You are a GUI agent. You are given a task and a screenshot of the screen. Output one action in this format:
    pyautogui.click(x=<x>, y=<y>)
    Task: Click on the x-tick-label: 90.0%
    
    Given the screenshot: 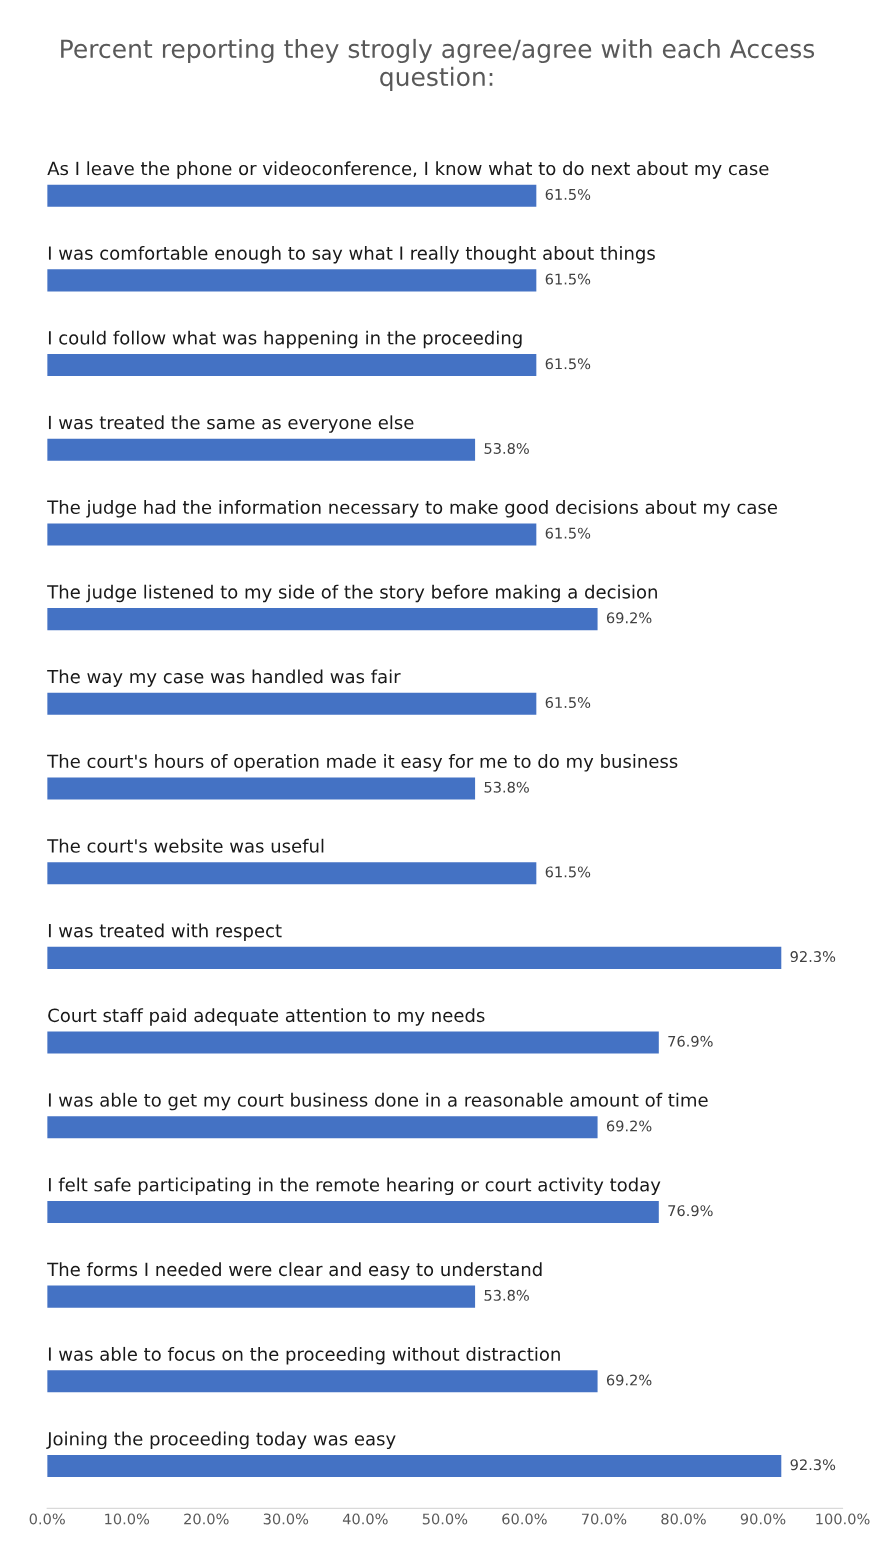 What is the action you would take?
    pyautogui.click(x=763, y=1519)
    